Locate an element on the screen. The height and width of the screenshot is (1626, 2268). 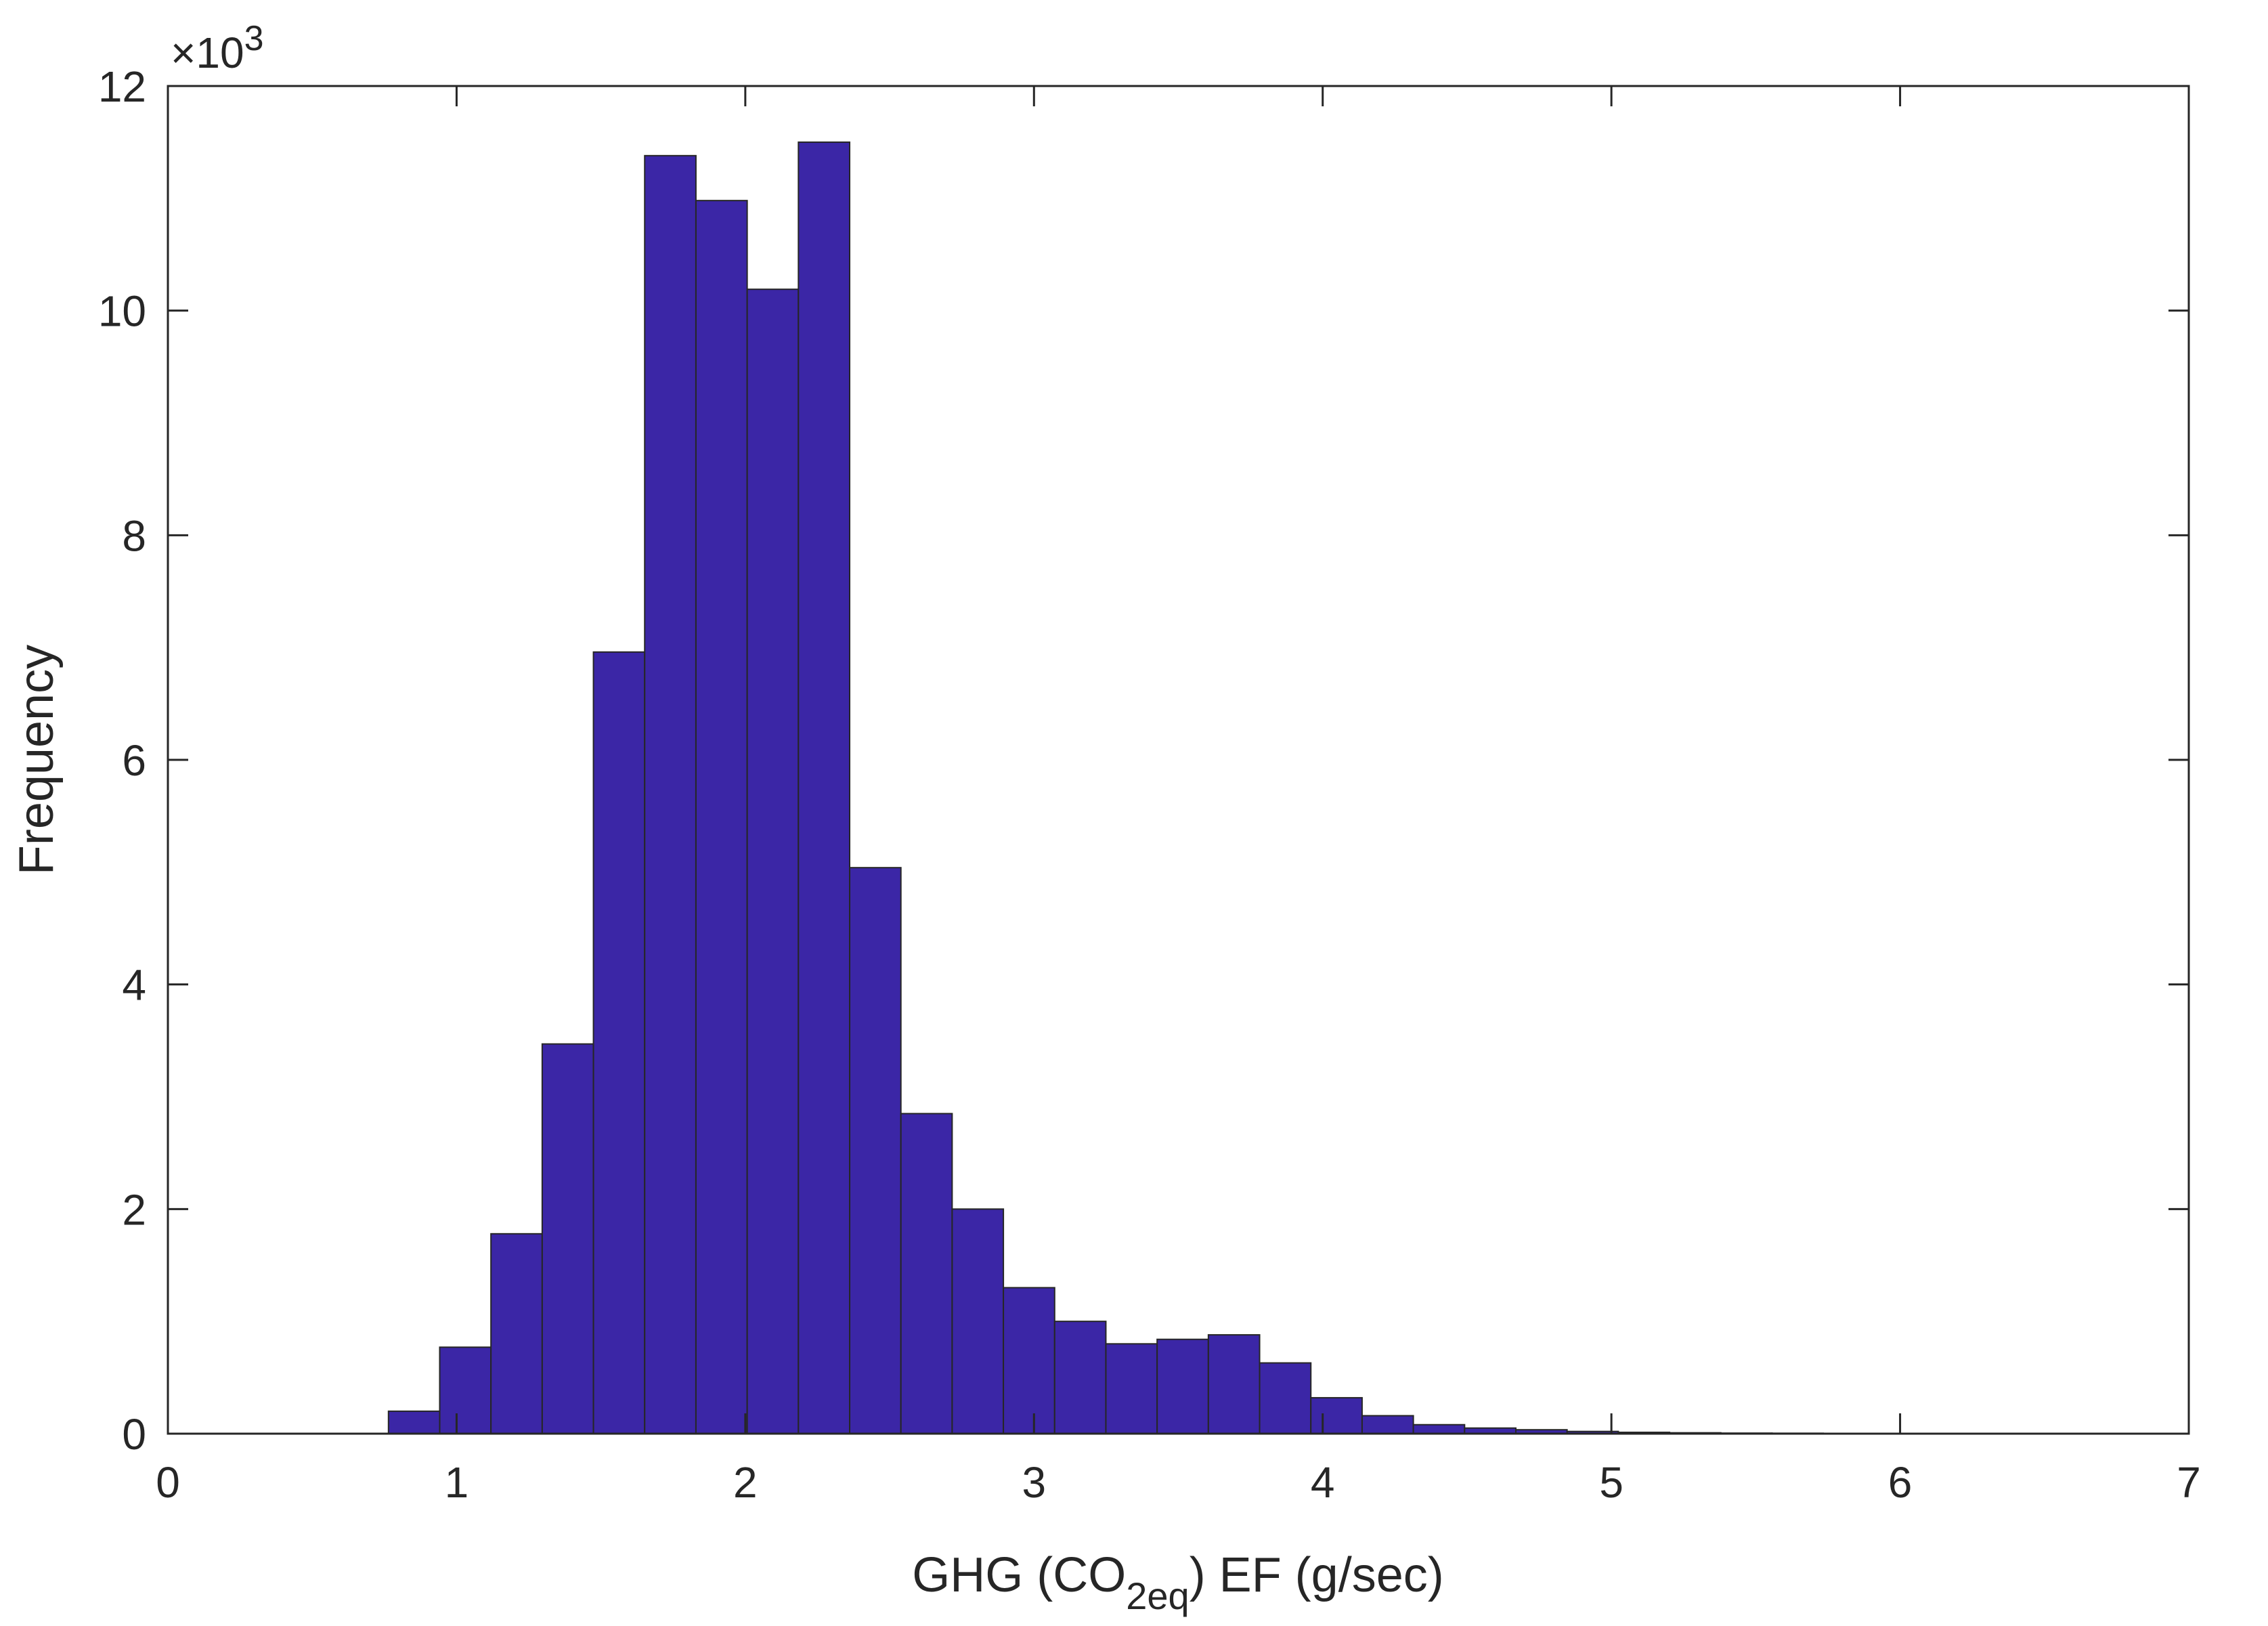
x-tick-label: 4 is located at coordinates (1323, 1483).